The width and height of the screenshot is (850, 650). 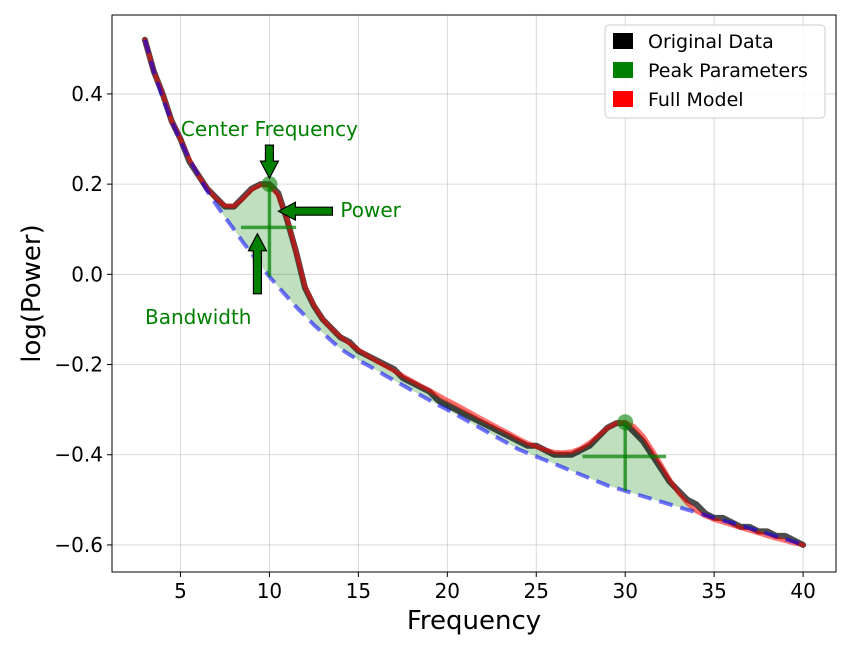 What do you see at coordinates (624, 591) in the screenshot?
I see `x-tick-label: 30` at bounding box center [624, 591].